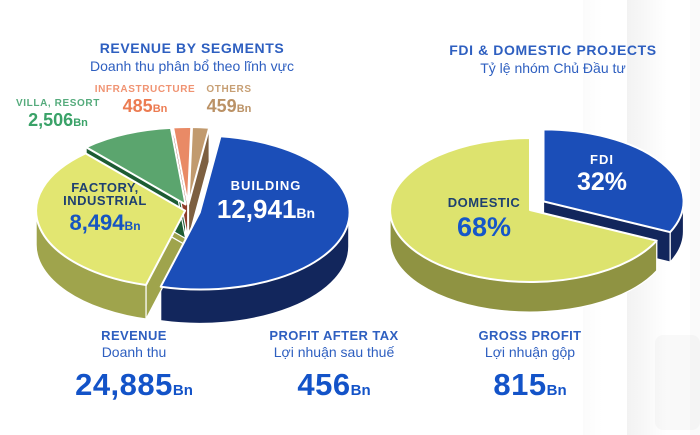  What do you see at coordinates (553, 50) in the screenshot?
I see `right-chart-title: FDI & DOMESTIC PROJECTS` at bounding box center [553, 50].